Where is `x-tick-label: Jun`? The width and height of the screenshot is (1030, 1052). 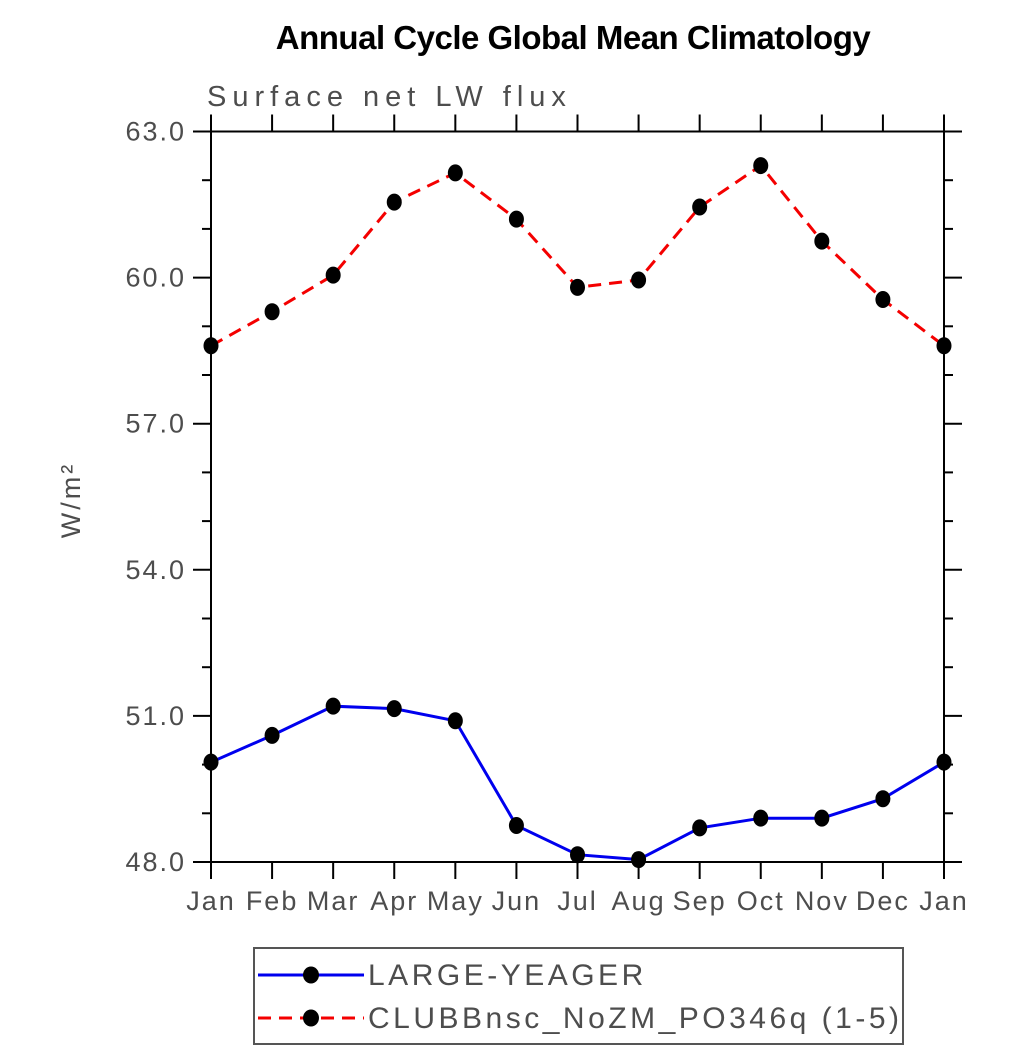
x-tick-label: Jun is located at coordinates (517, 901).